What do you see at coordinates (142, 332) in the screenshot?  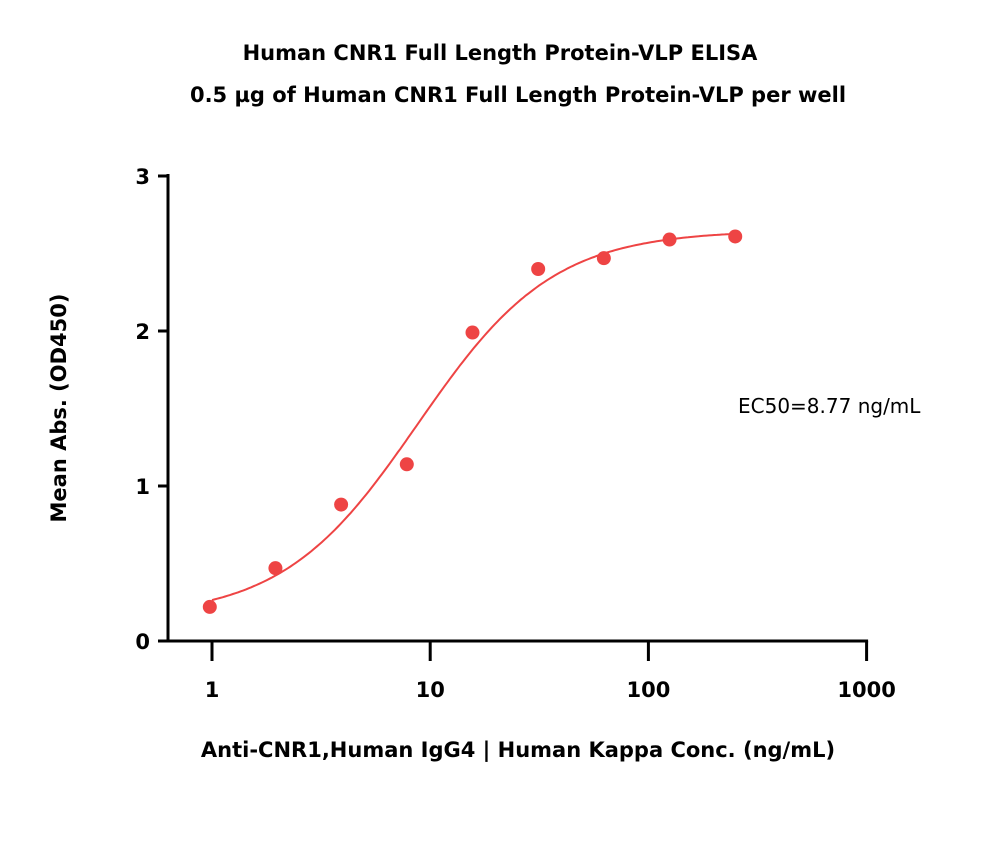 I see `y-tick-label: 2` at bounding box center [142, 332].